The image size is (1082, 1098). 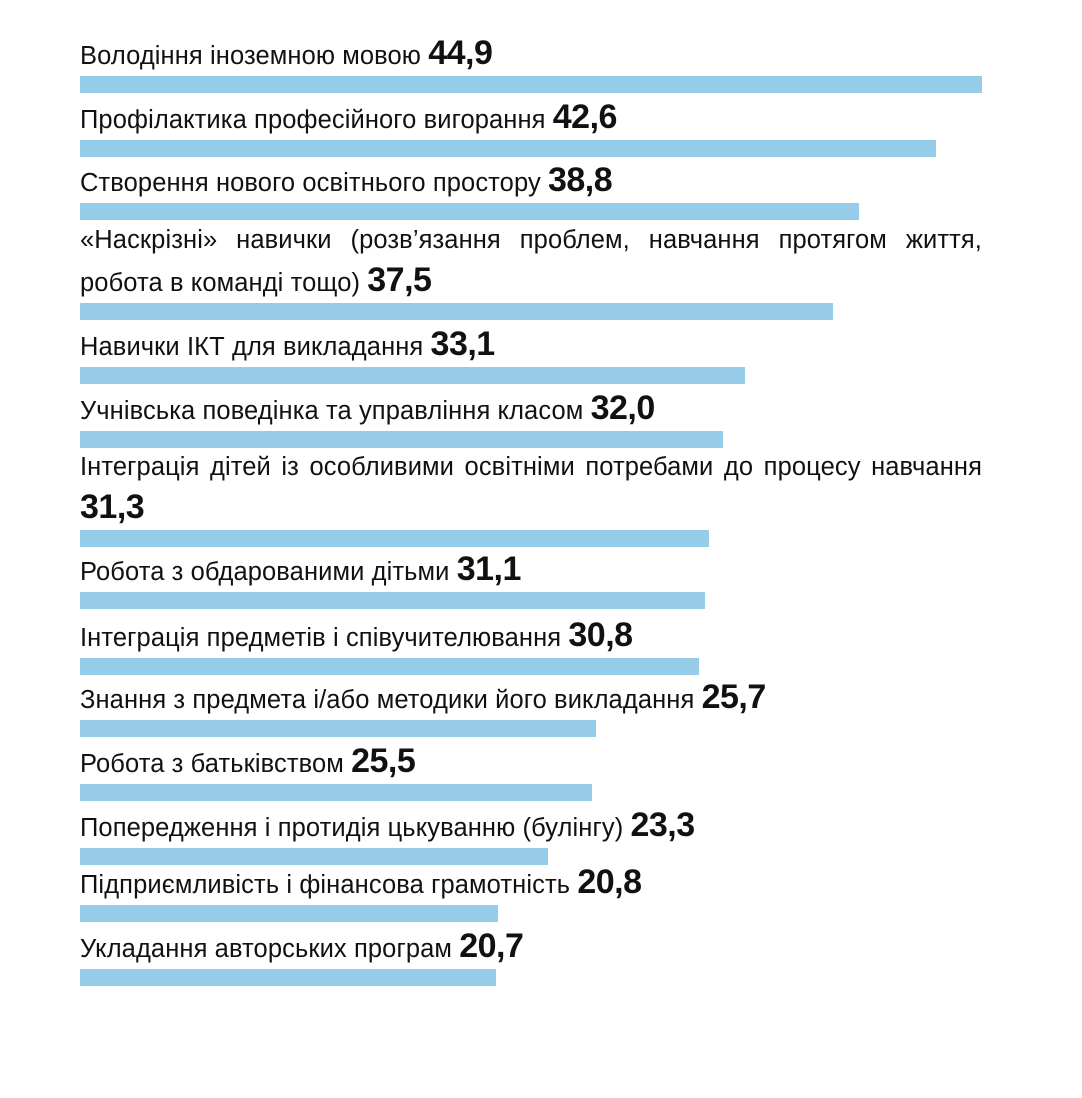 I want to click on category-label: Робота з обдарованими дітьми 31,1, so click(x=531, y=570).